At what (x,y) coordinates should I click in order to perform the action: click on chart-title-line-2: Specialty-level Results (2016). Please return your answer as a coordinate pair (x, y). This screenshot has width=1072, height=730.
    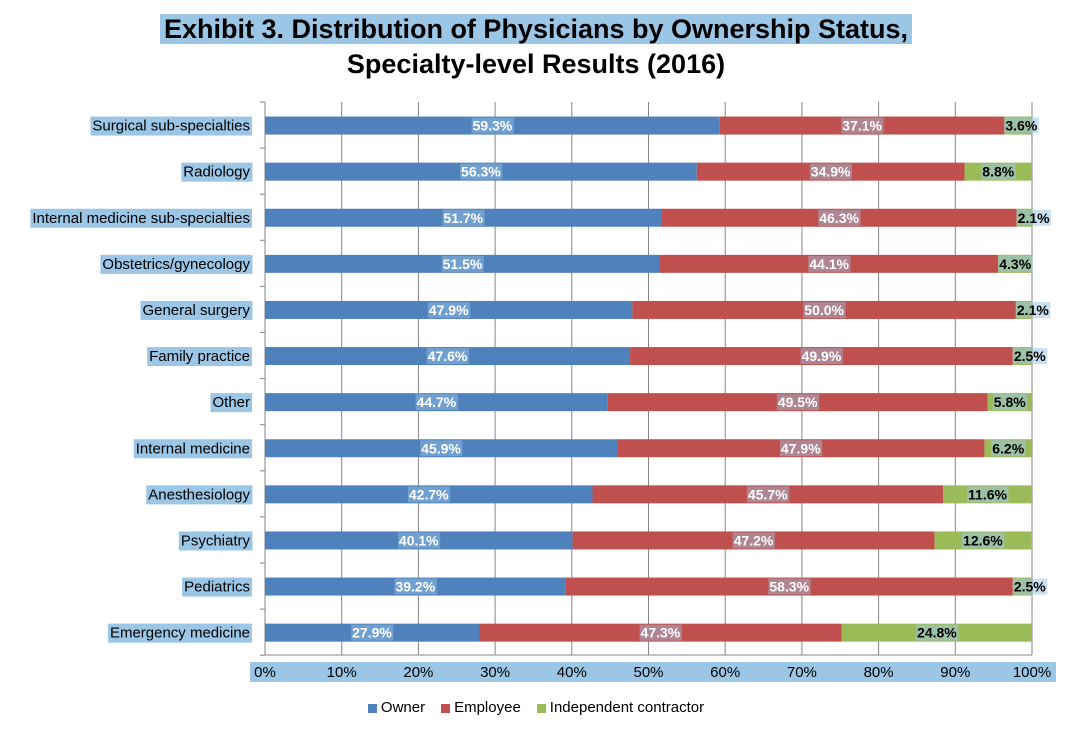
    Looking at the image, I should click on (536, 64).